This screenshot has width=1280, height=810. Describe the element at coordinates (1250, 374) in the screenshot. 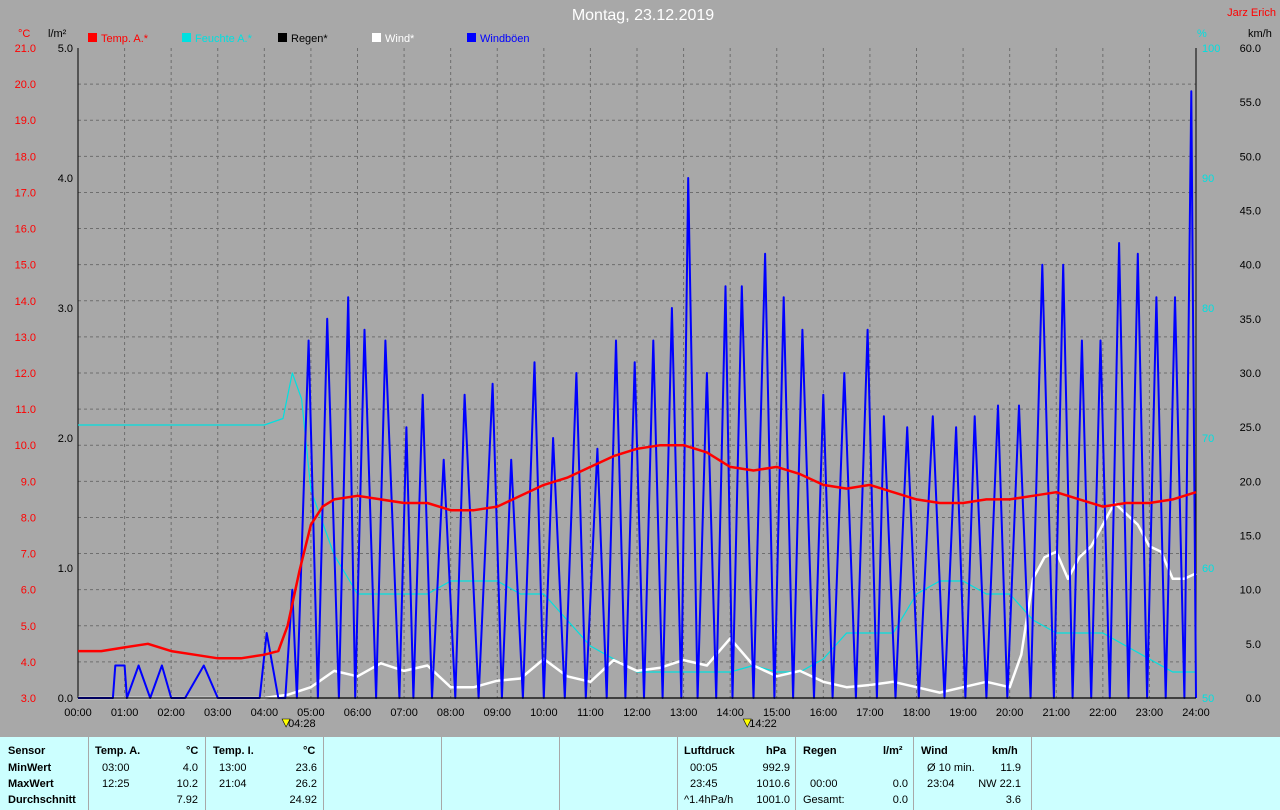

I see `wind-tick-label: 30.0` at that location.